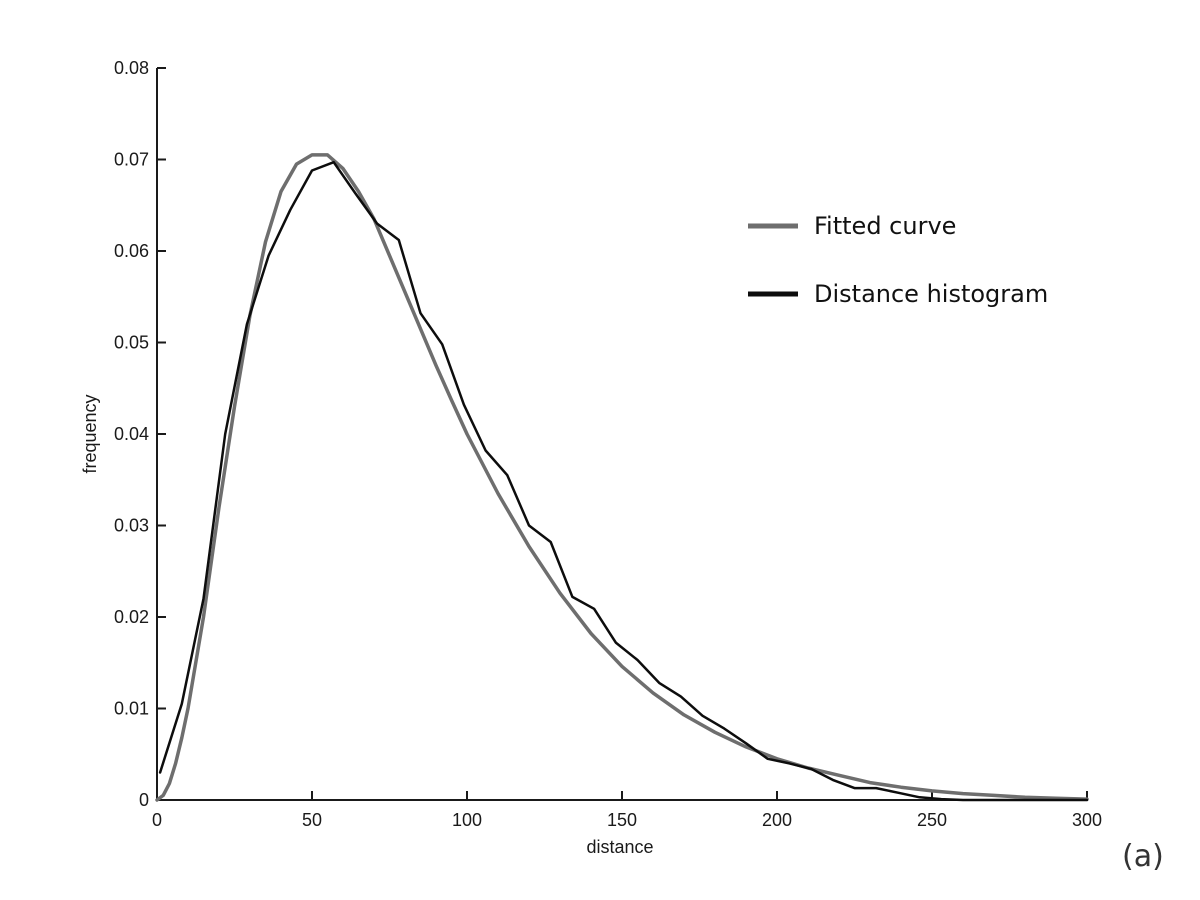 This screenshot has height=900, width=1200. What do you see at coordinates (131, 617) in the screenshot?
I see `y-tick-label: 0.02` at bounding box center [131, 617].